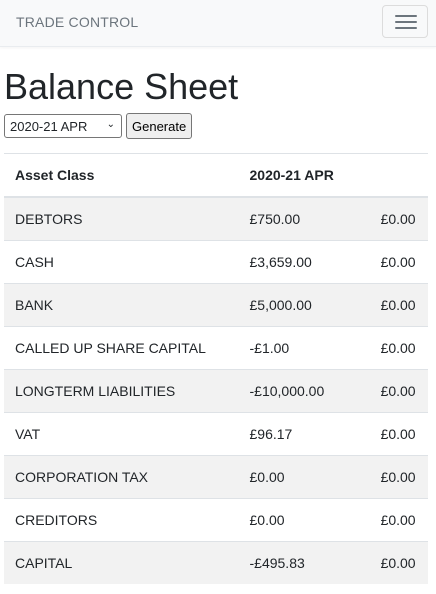 Image resolution: width=436 pixels, height=594 pixels. What do you see at coordinates (77, 22) in the screenshot?
I see `navbar-brand: TRADE CONTROL` at bounding box center [77, 22].